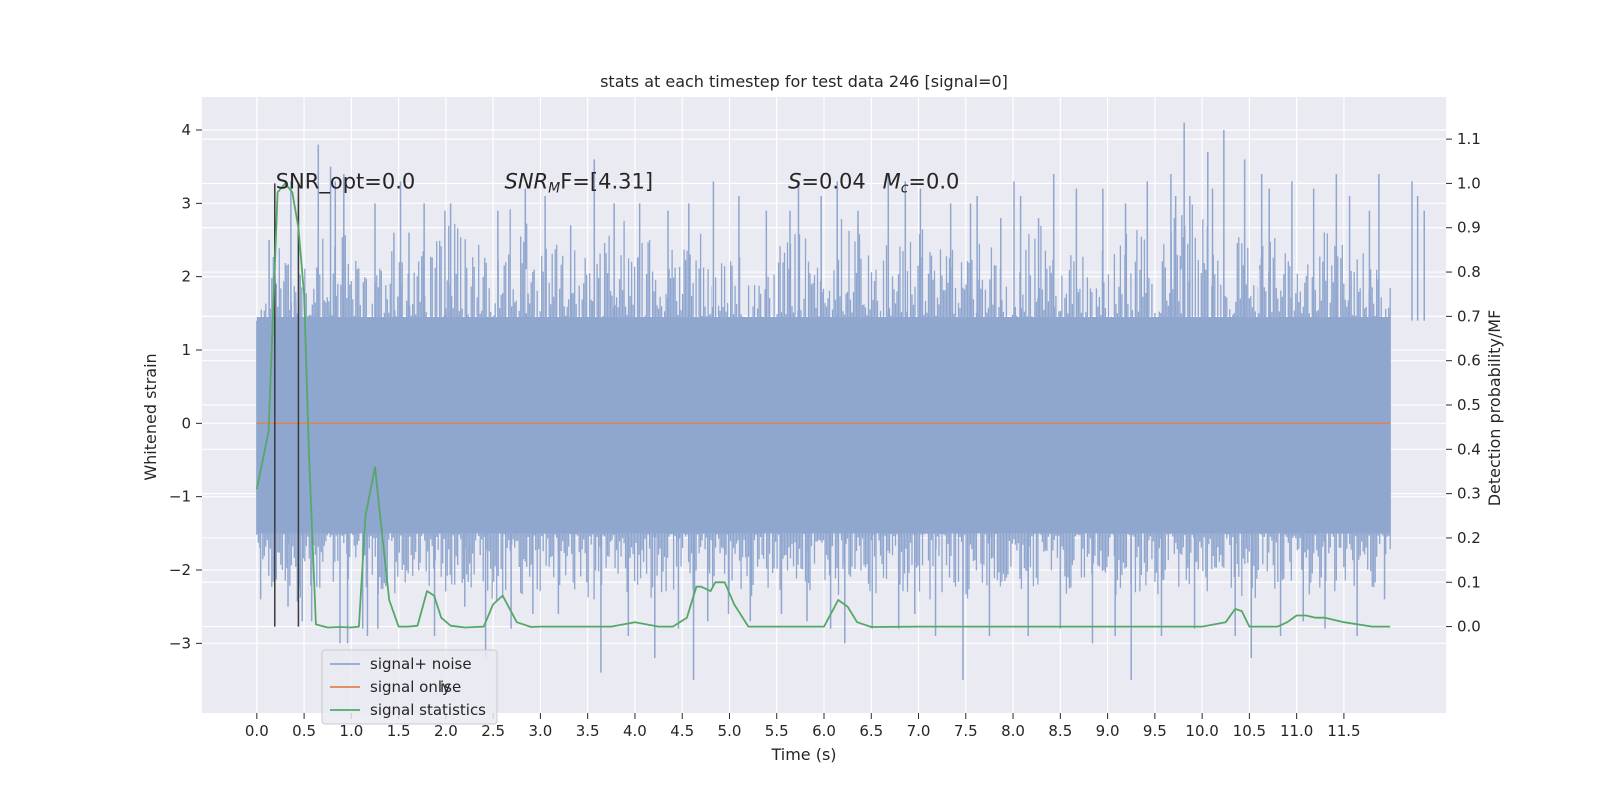 This screenshot has height=800, width=1600. What do you see at coordinates (428, 710) in the screenshot?
I see `legend-label: signal statistics` at bounding box center [428, 710].